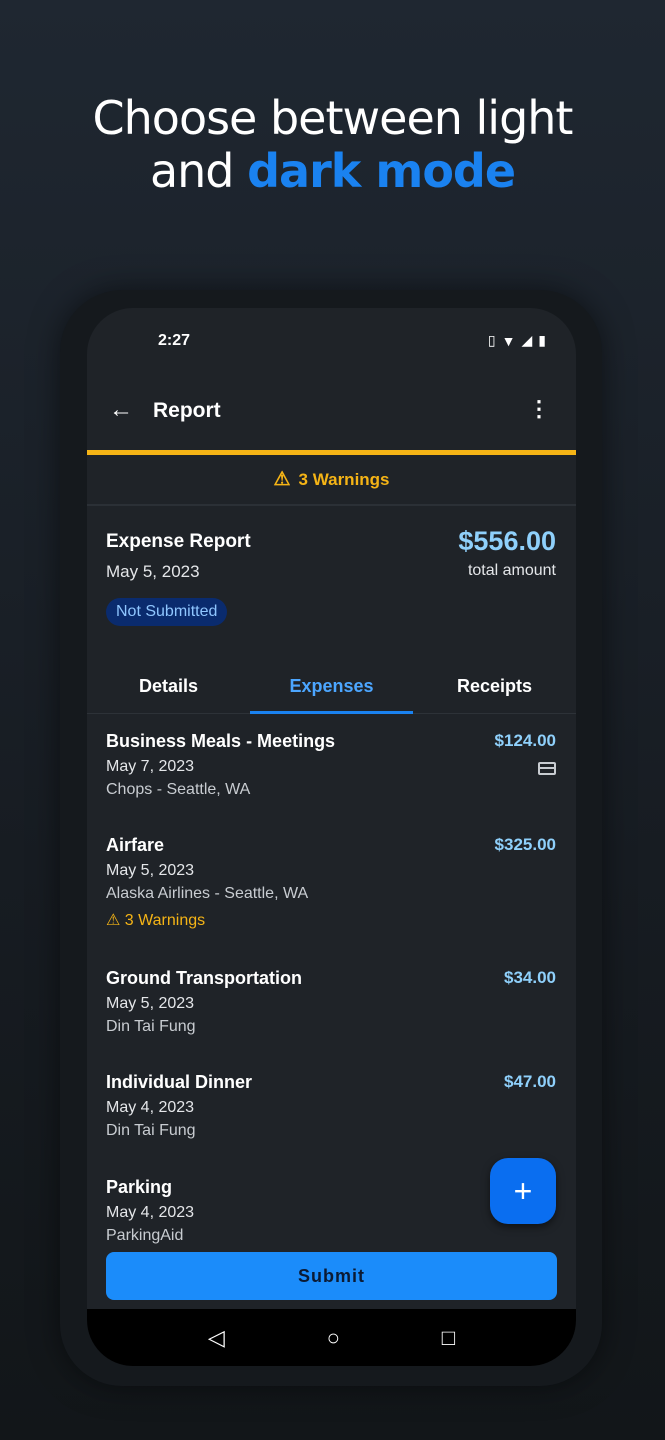 This screenshot has width=665, height=1440. What do you see at coordinates (525, 740) in the screenshot?
I see `expense-amount: $124.00` at bounding box center [525, 740].